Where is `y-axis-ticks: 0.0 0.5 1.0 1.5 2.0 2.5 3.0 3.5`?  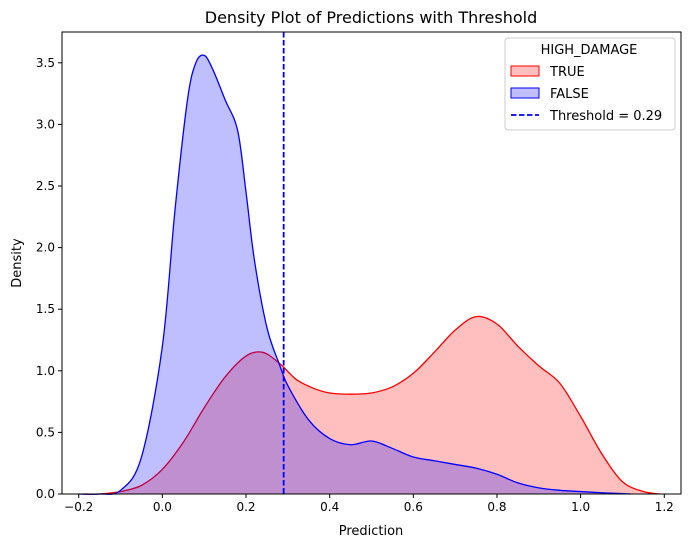 y-axis-ticks: 0.0 0.5 1.0 1.5 2.0 2.5 3.0 3.5 is located at coordinates (49, 278).